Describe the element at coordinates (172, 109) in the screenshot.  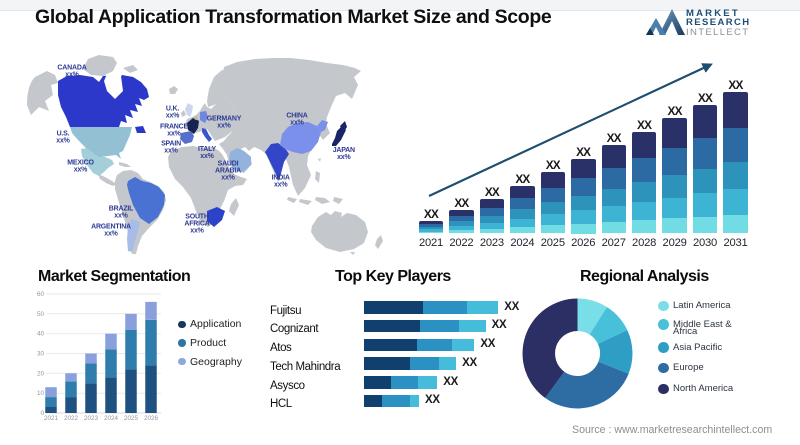
I see `svg-text: U.K.` at that location.